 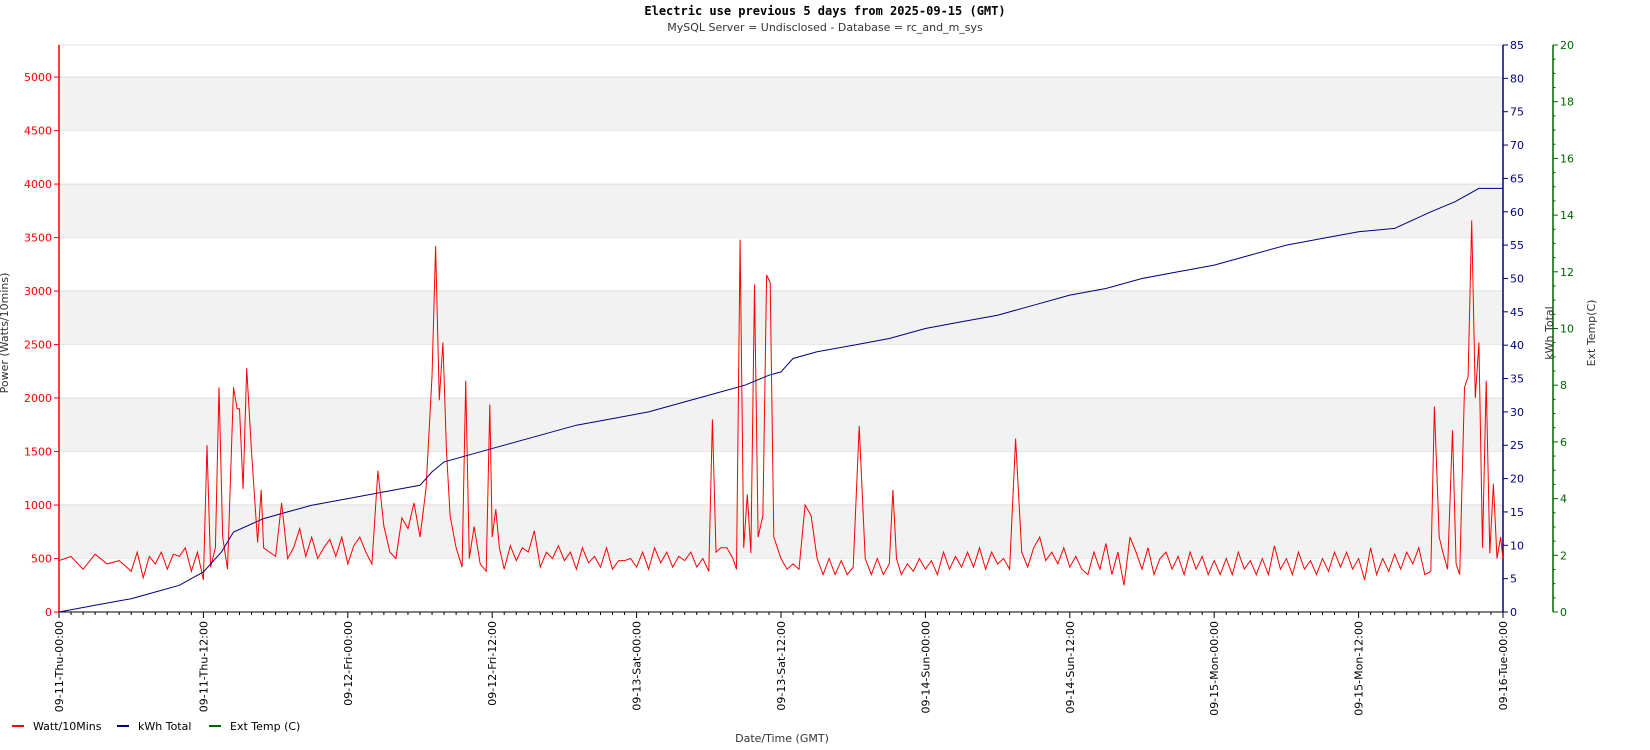 I want to click on kwh-tick-label: 85, so click(x=1517, y=45).